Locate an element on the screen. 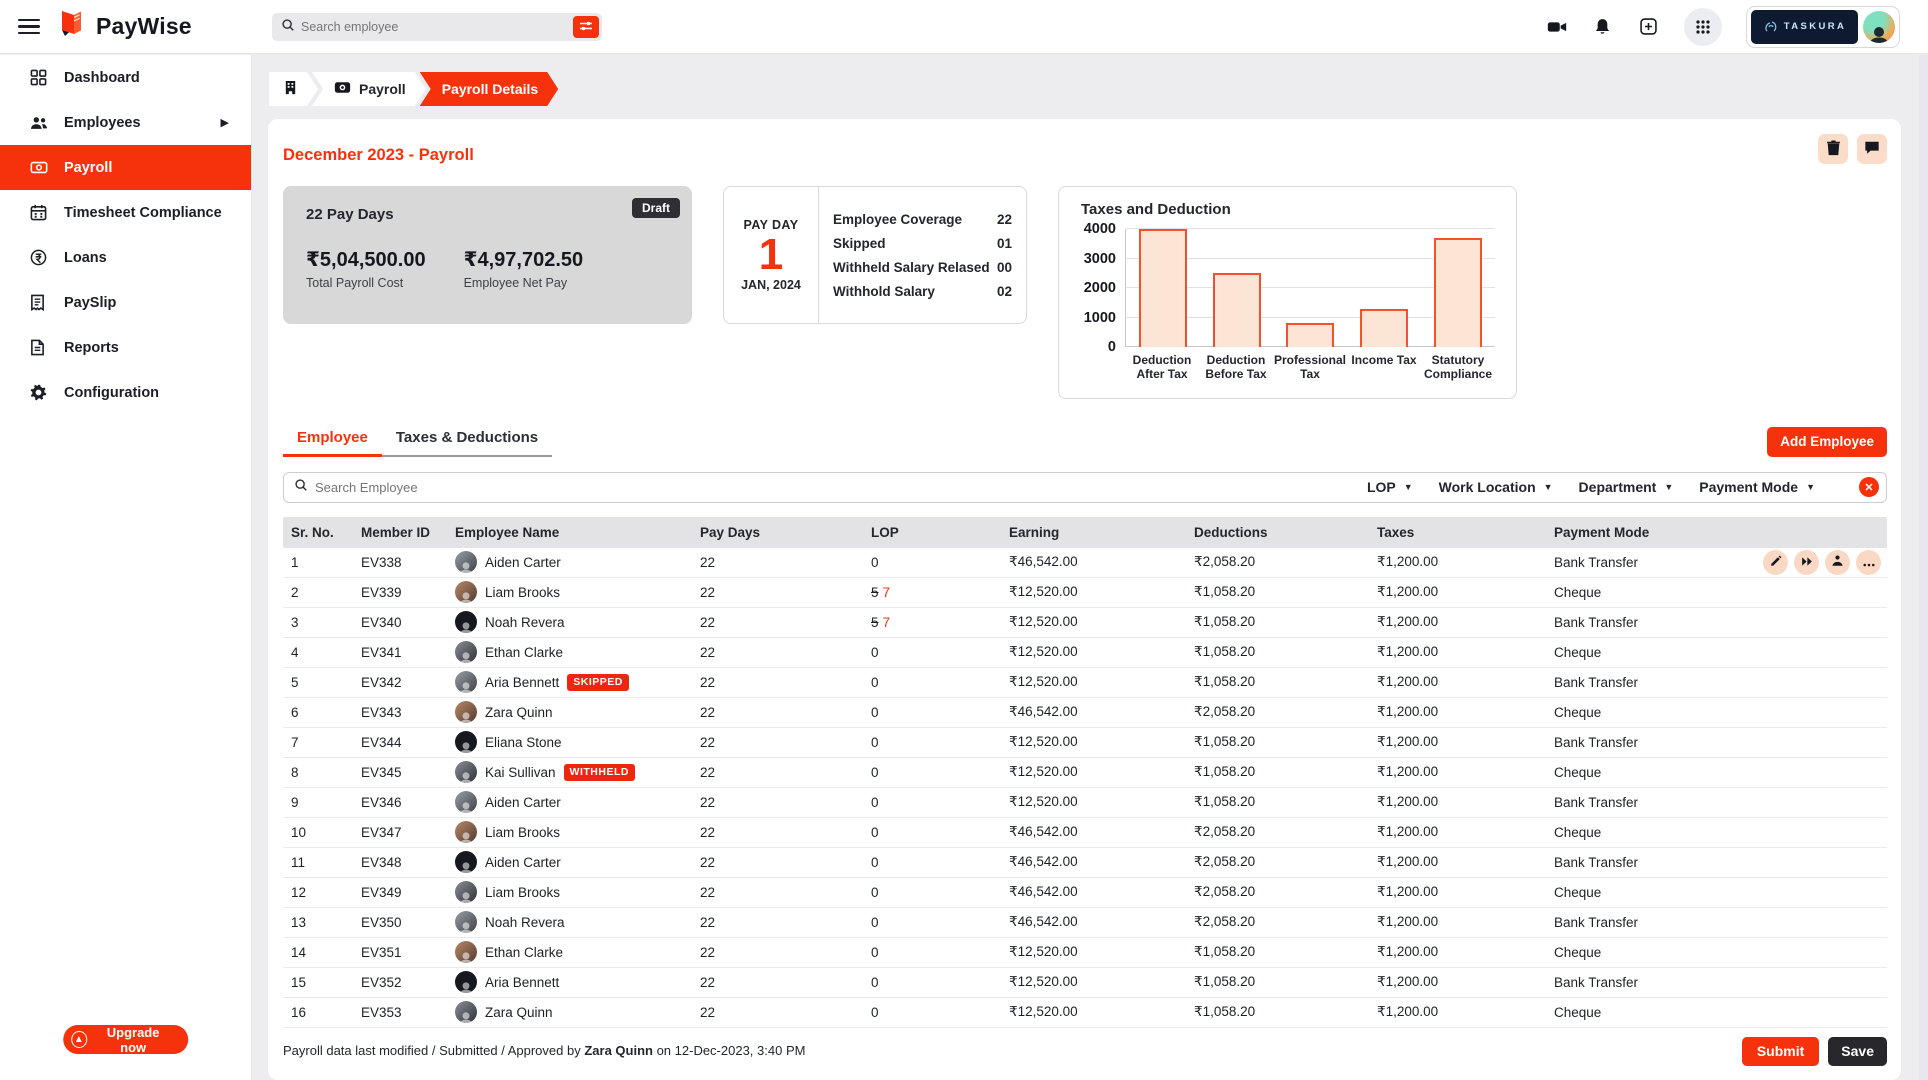  brand-logo: PayWise is located at coordinates (123, 26).